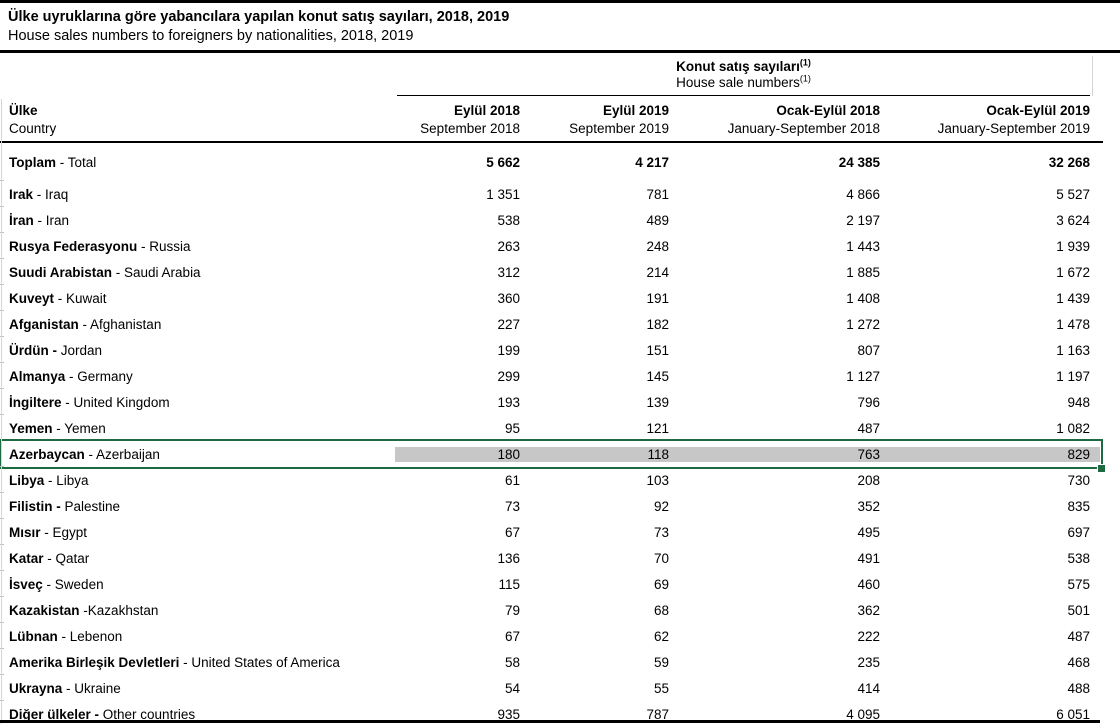 This screenshot has height=724, width=1120. I want to click on value-cell-sep-2018: 54, so click(512, 688).